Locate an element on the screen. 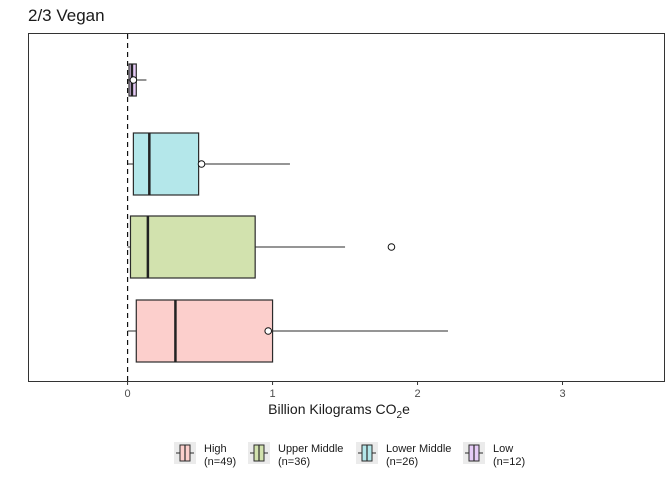 Image resolution: width=672 pixels, height=480 pixels. legend-item-upper-middle: Upper Middle(n=36) is located at coordinates (295, 455).